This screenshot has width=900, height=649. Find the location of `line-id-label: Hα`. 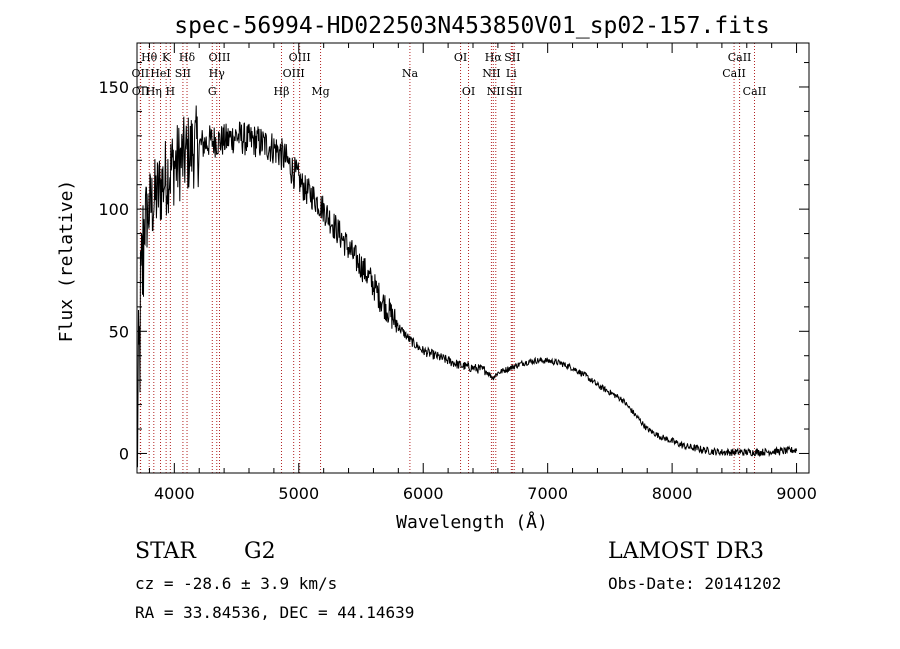

line-id-label: Hα is located at coordinates (494, 57).